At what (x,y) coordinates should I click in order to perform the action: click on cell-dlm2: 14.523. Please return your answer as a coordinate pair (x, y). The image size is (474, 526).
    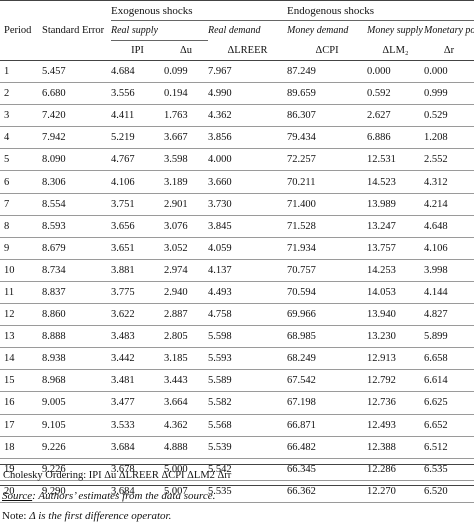
    Looking at the image, I should click on (396, 182).